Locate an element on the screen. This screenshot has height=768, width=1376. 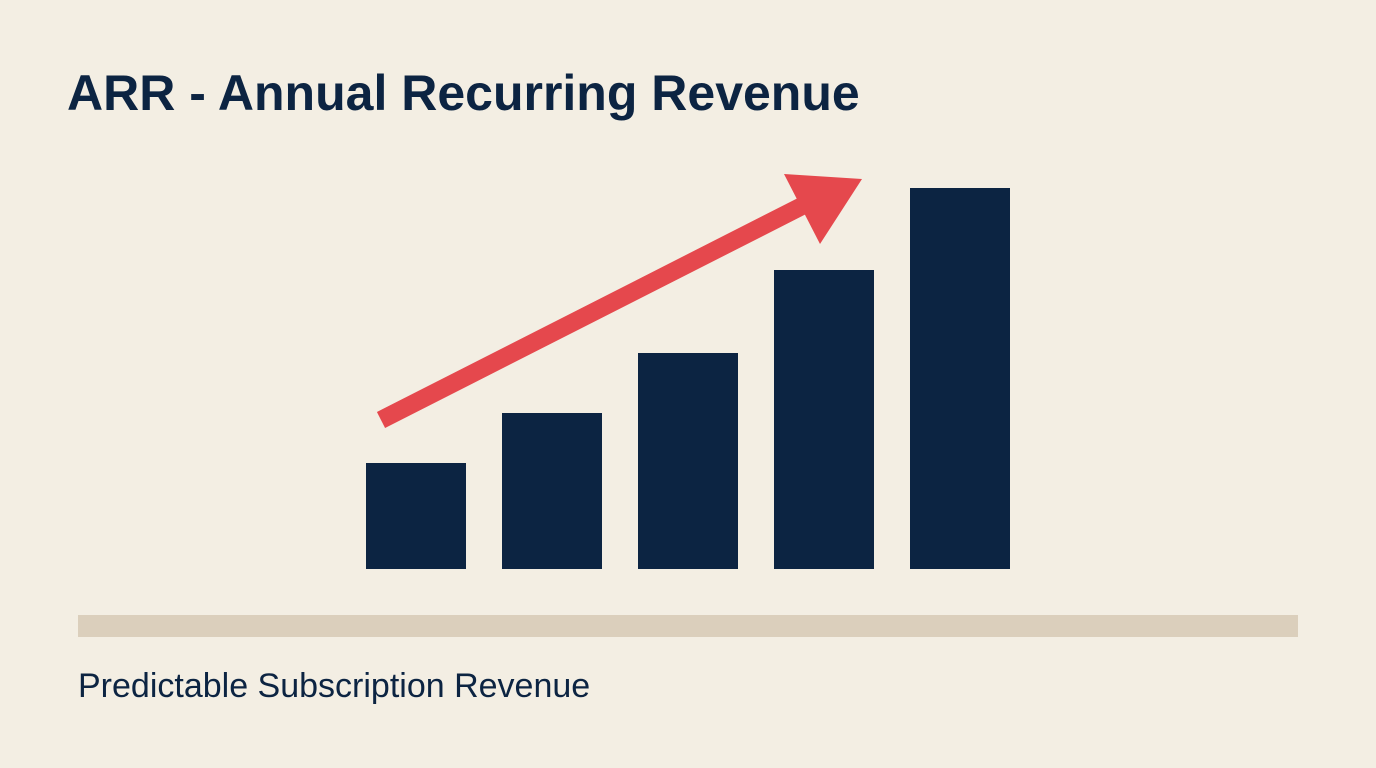
arrow-head is located at coordinates (823, 209).